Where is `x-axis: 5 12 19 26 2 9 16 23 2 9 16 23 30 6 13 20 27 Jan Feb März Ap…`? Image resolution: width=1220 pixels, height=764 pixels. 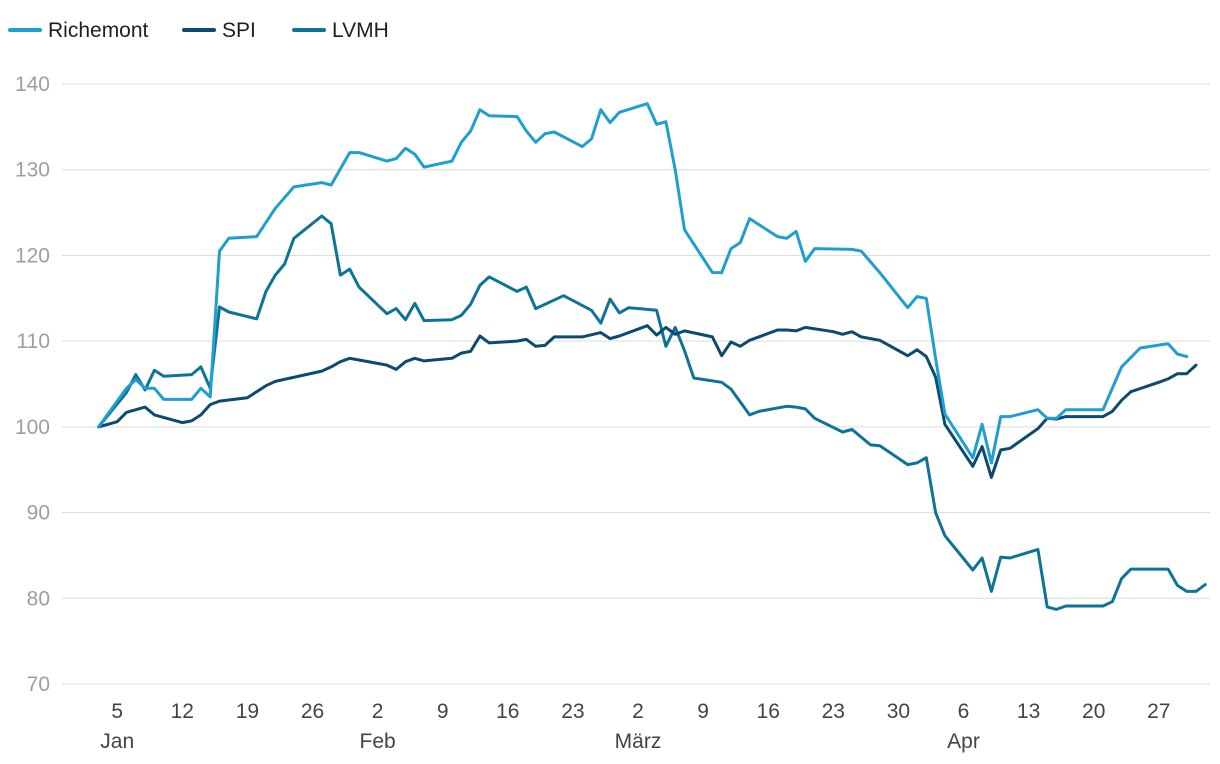
x-axis: 5 12 19 26 2 9 16 23 2 9 16 23 30 6 13 20 27 Jan Feb März Ap… is located at coordinates (635, 726).